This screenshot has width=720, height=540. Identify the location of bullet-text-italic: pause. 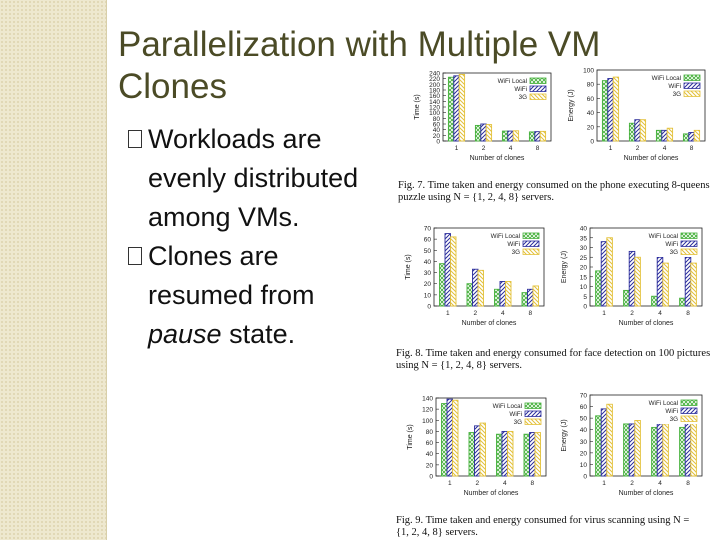
(185, 334).